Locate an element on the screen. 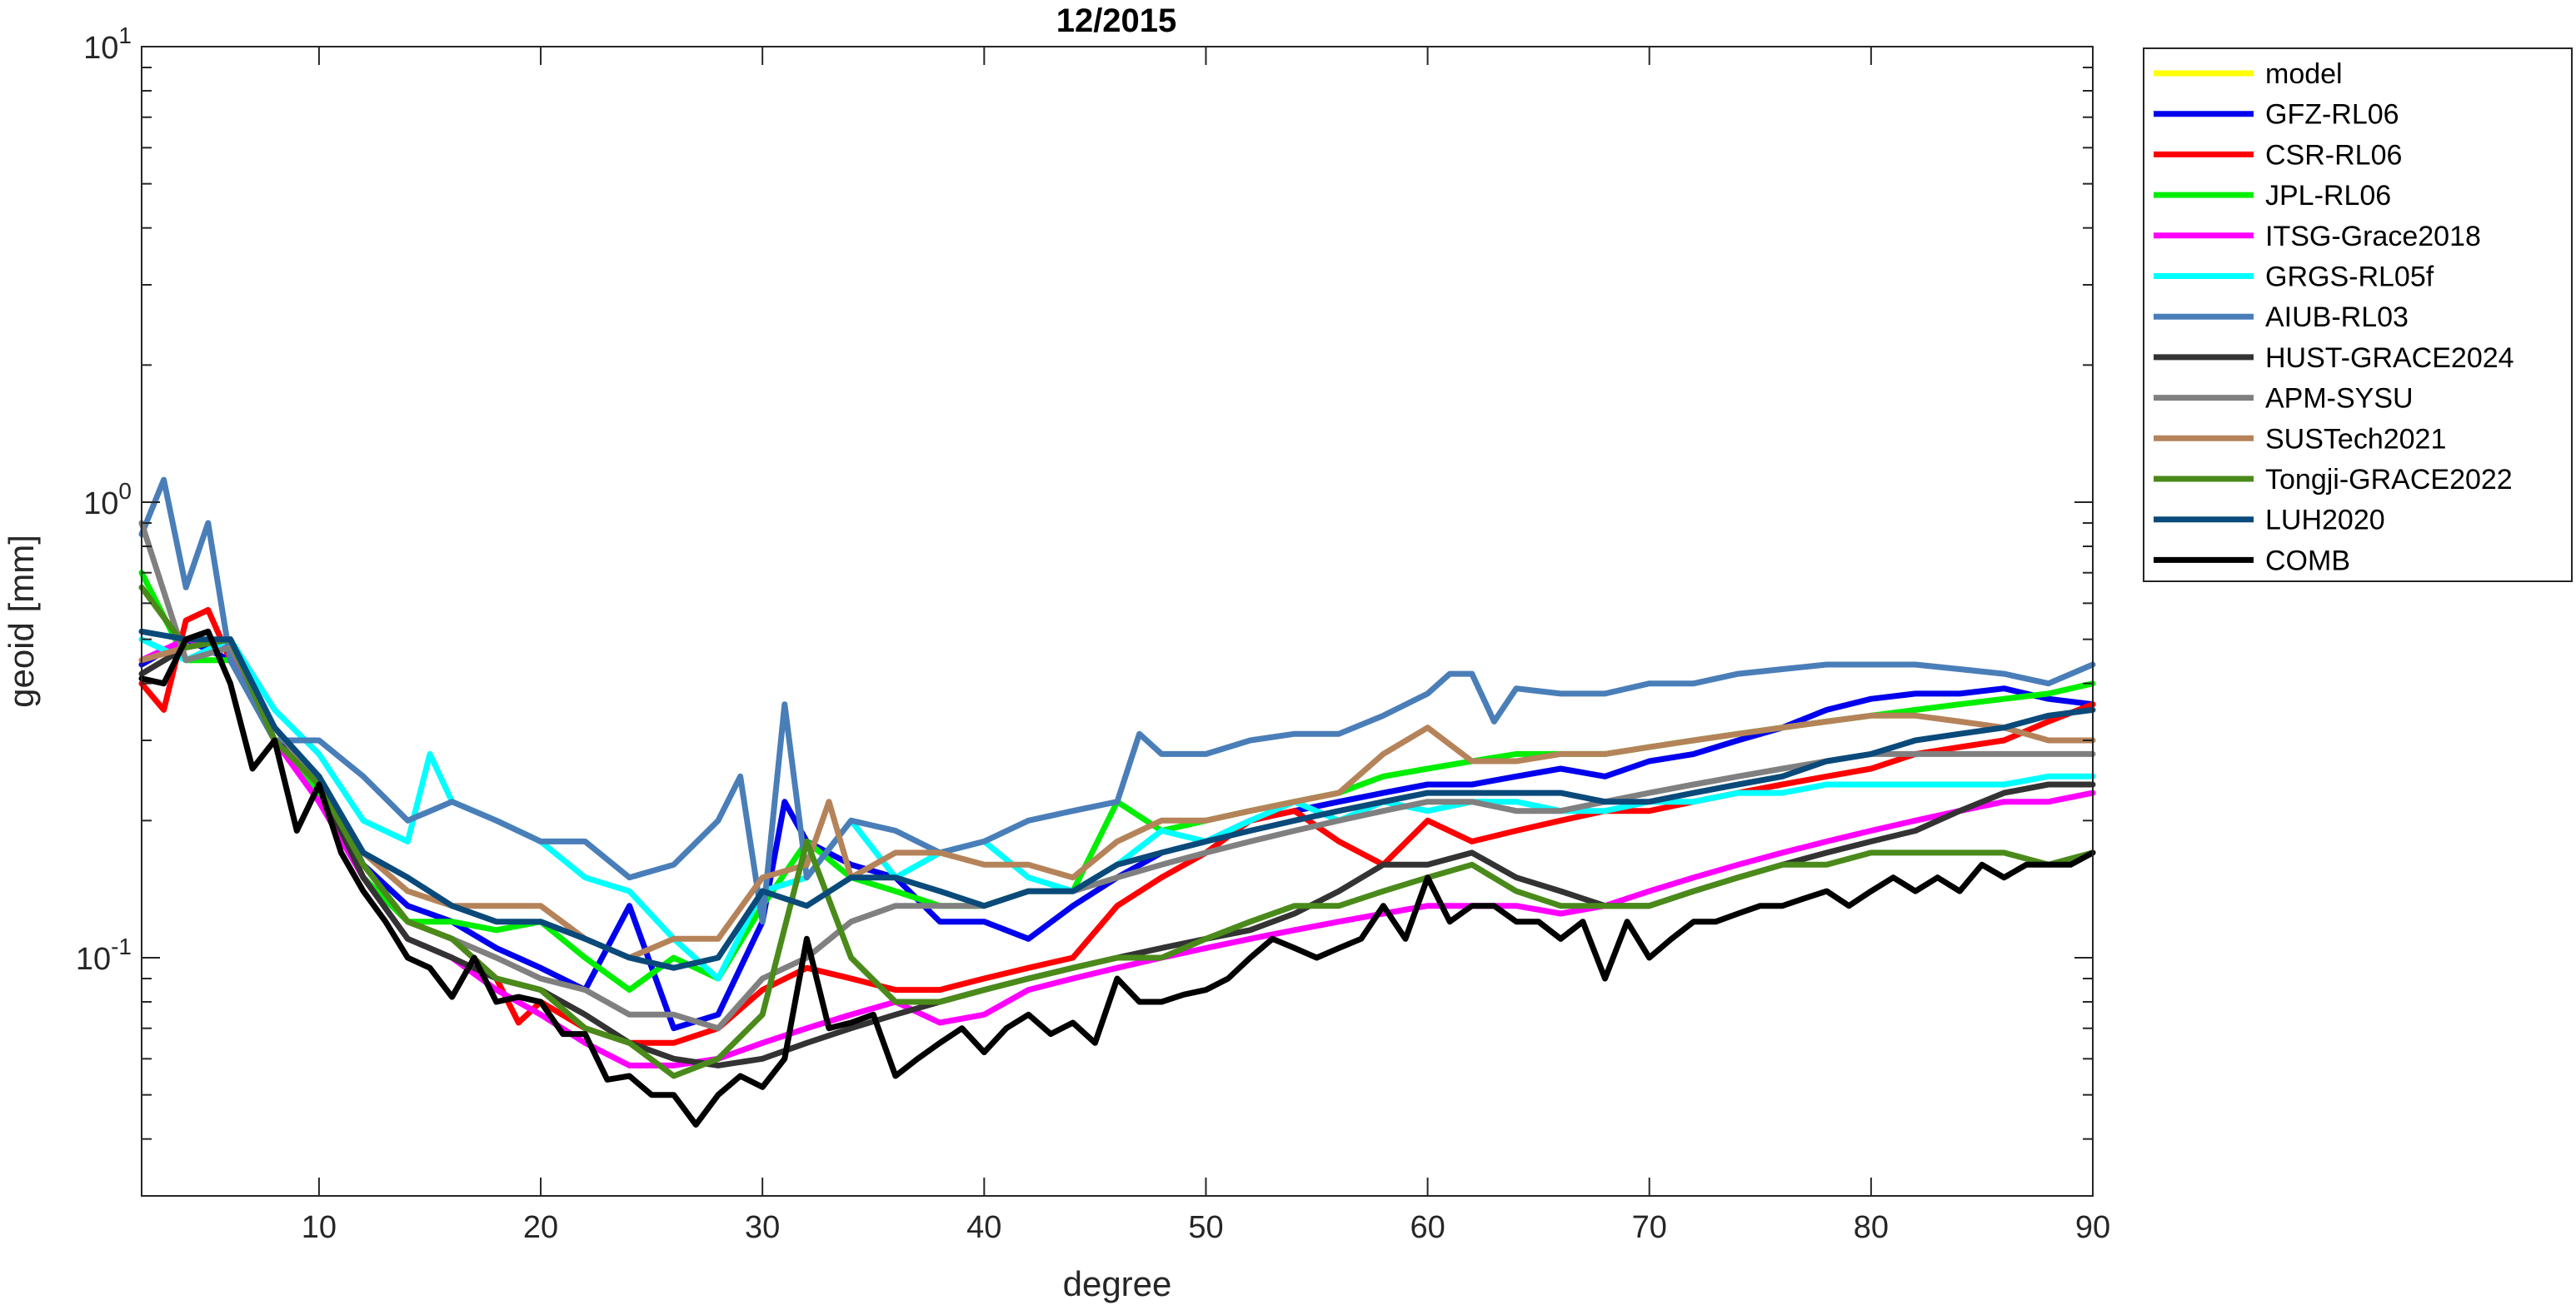  legend-label-sustech2021: SUSTech2021 is located at coordinates (2355, 439).